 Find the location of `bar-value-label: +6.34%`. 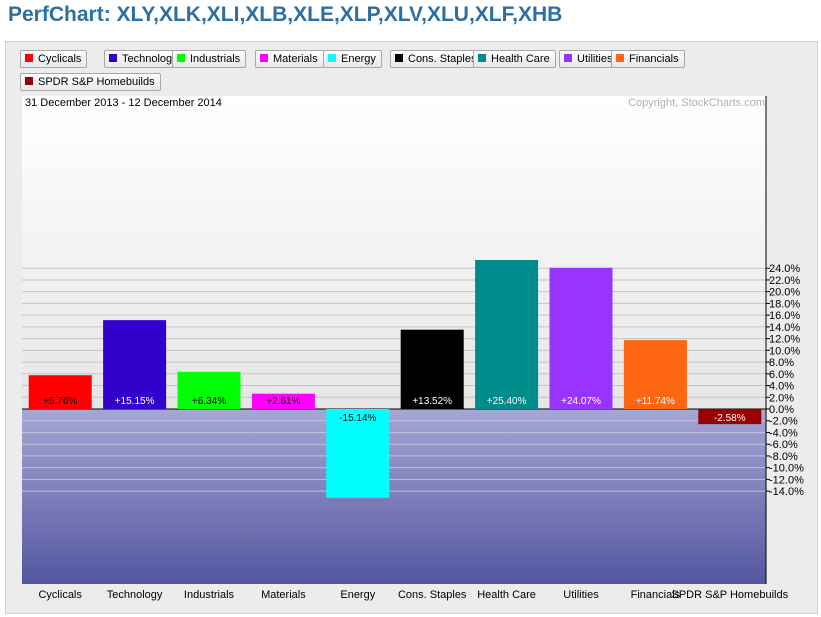

bar-value-label: +6.34% is located at coordinates (209, 401).